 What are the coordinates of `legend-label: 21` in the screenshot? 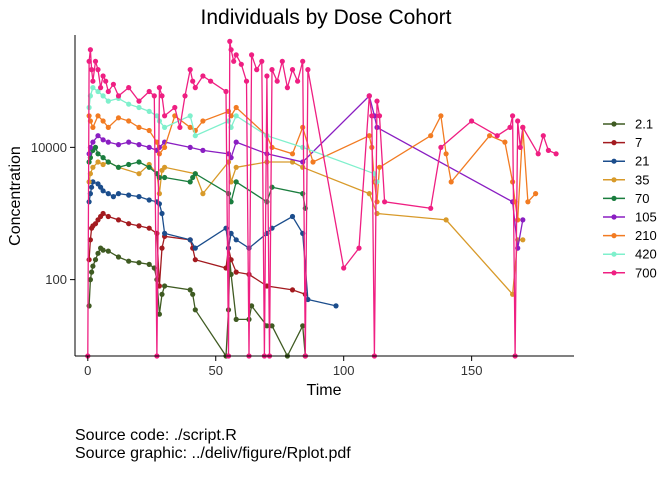 It's located at (642, 161).